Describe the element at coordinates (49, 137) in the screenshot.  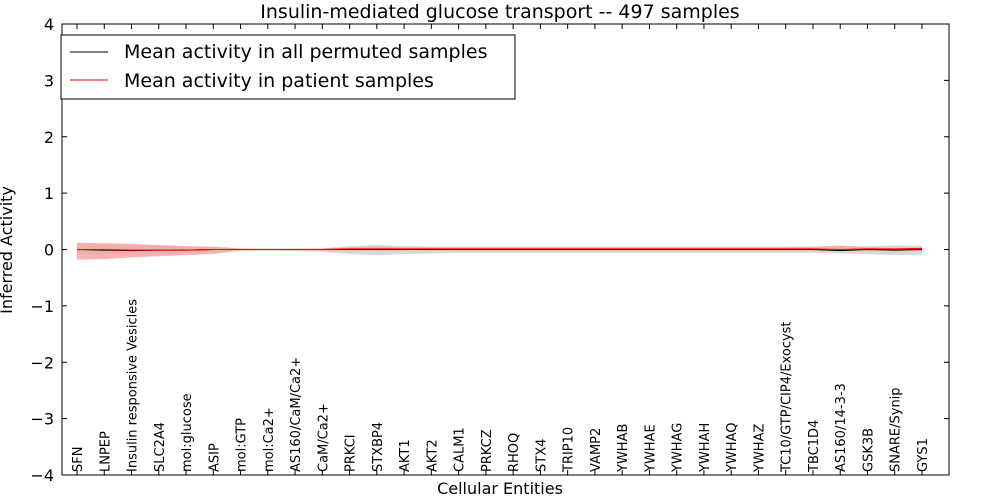
I see `y-tick-label: 2` at that location.